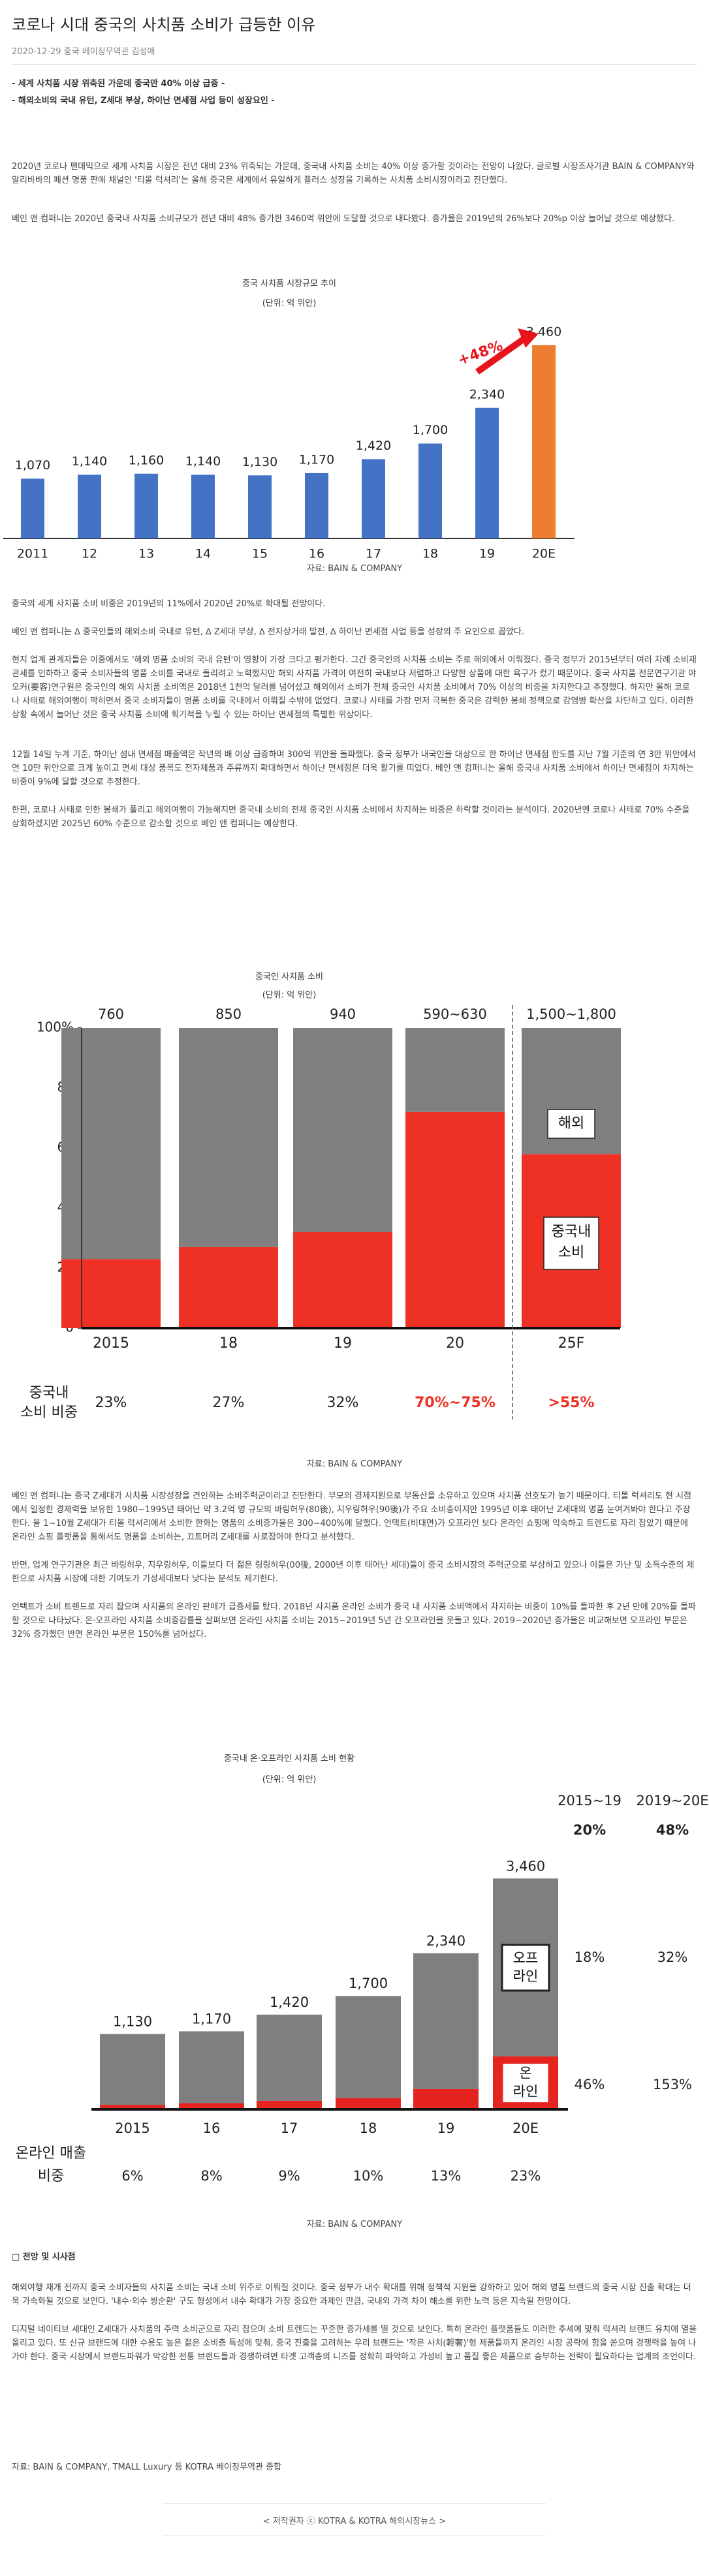 Image resolution: width=709 pixels, height=2576 pixels. What do you see at coordinates (672, 2084) in the screenshot?
I see `growth-value: 153%` at bounding box center [672, 2084].